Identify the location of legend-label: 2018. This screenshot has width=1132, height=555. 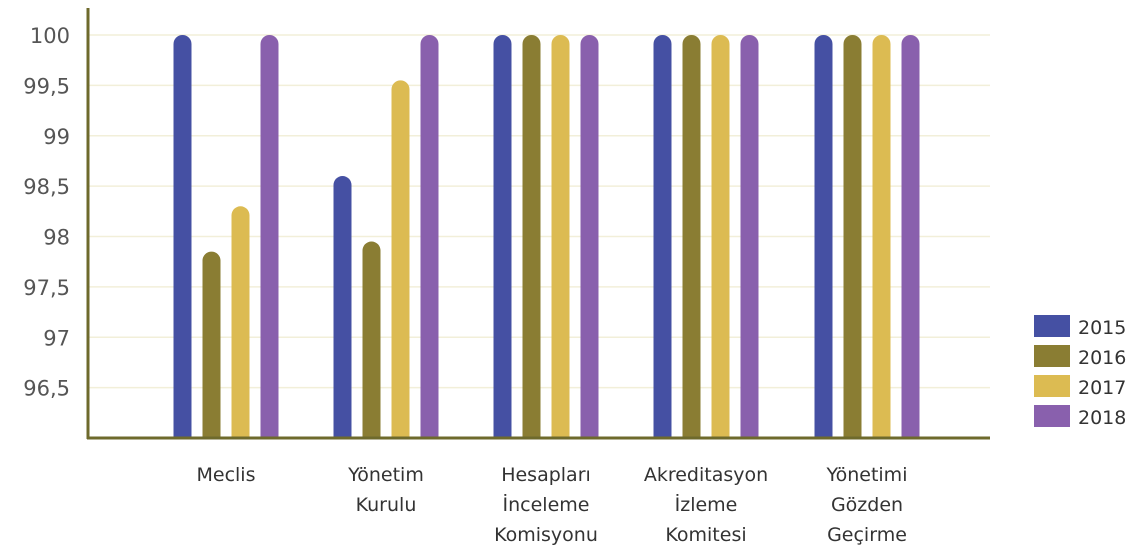
(1102, 418).